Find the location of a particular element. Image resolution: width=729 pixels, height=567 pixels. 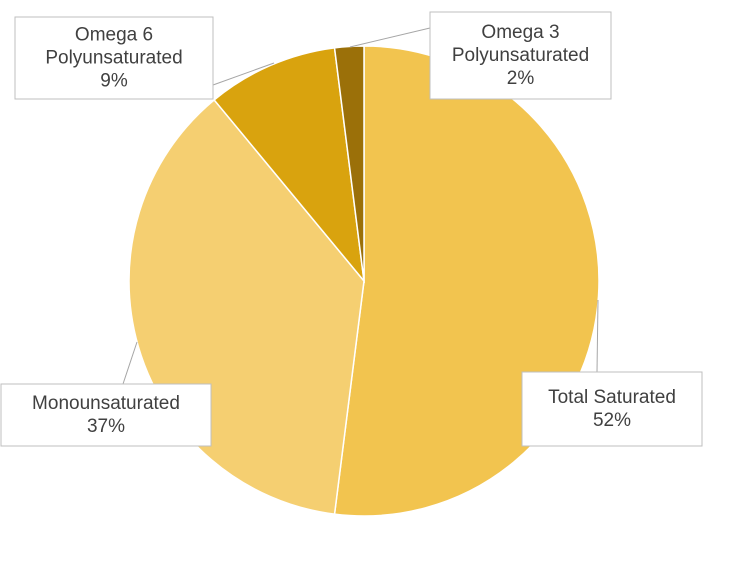

data-label-text: Total Saturated 52% is located at coordinates (612, 409).